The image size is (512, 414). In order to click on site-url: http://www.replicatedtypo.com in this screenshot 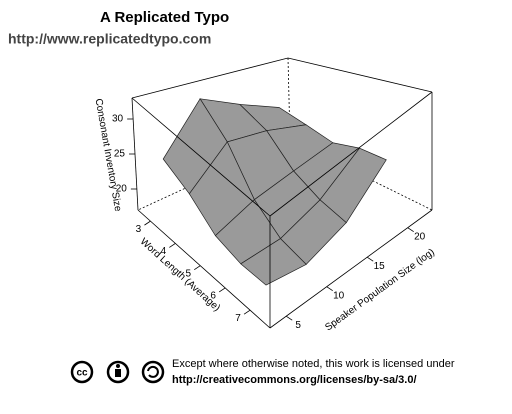, I will do `click(109, 39)`.